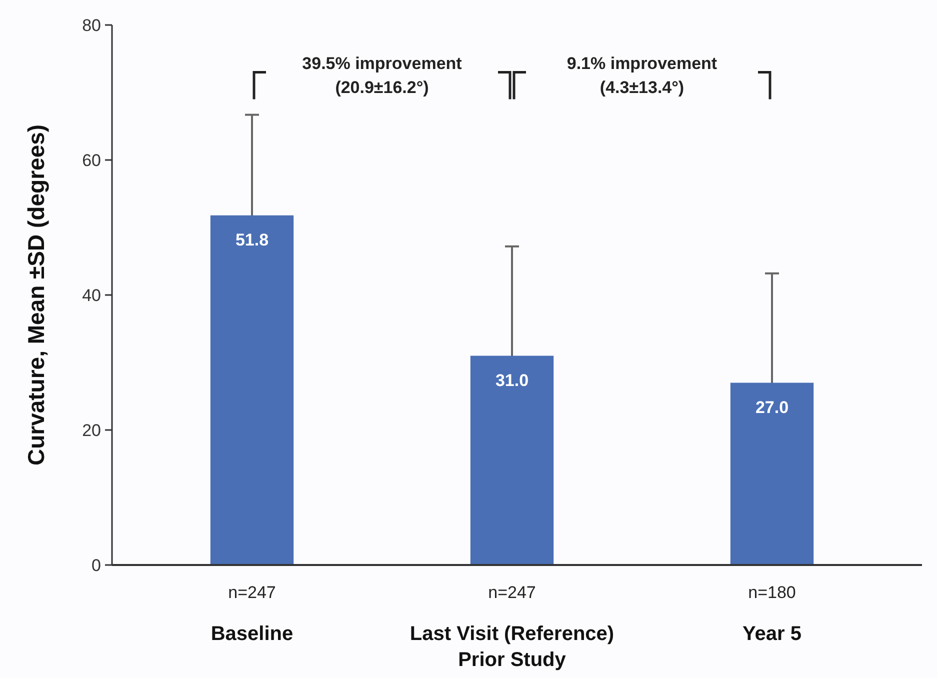  I want to click on annotation: 9.1% improvement (4.3±13.4°), so click(642, 75).